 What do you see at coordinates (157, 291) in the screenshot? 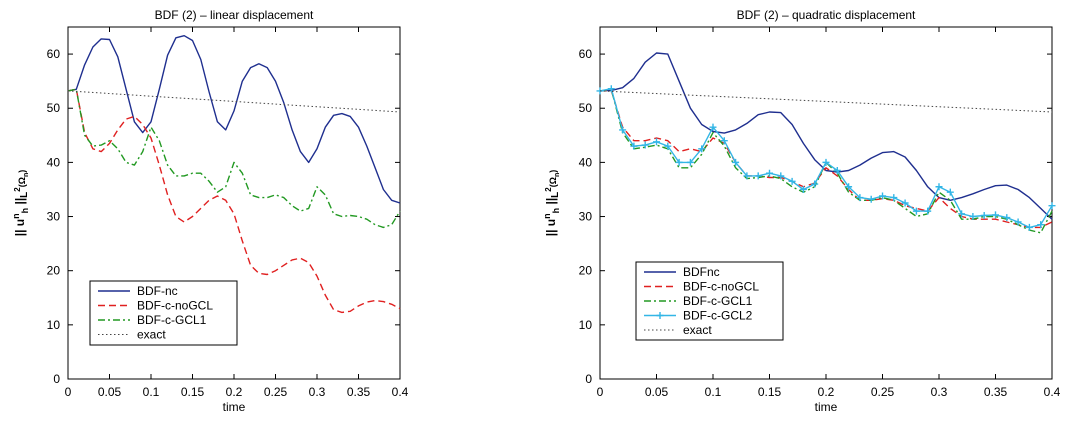
I see `legend-label: BDF-nc` at bounding box center [157, 291].